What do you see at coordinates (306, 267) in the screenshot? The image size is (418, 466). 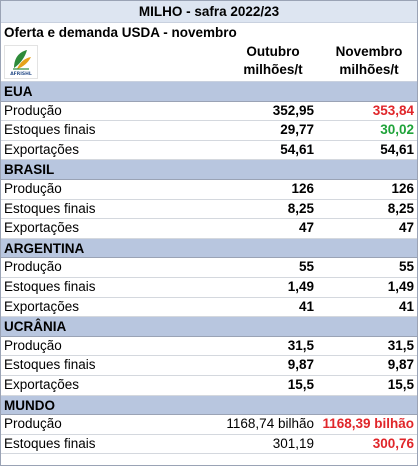 I see `value-outubro: 55` at bounding box center [306, 267].